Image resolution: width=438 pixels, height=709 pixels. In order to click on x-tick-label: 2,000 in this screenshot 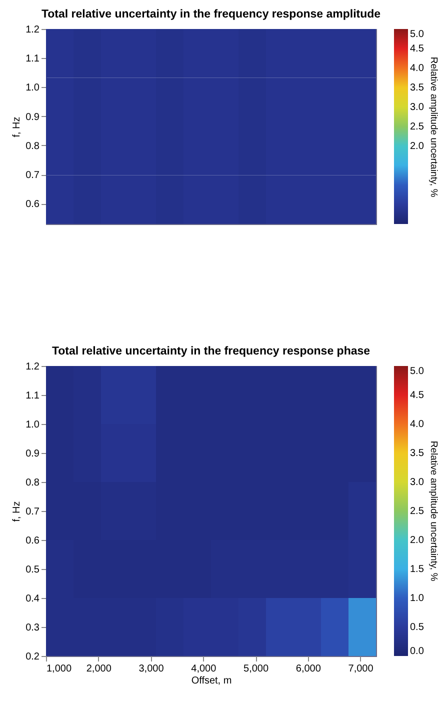, I will do `click(99, 669)`.